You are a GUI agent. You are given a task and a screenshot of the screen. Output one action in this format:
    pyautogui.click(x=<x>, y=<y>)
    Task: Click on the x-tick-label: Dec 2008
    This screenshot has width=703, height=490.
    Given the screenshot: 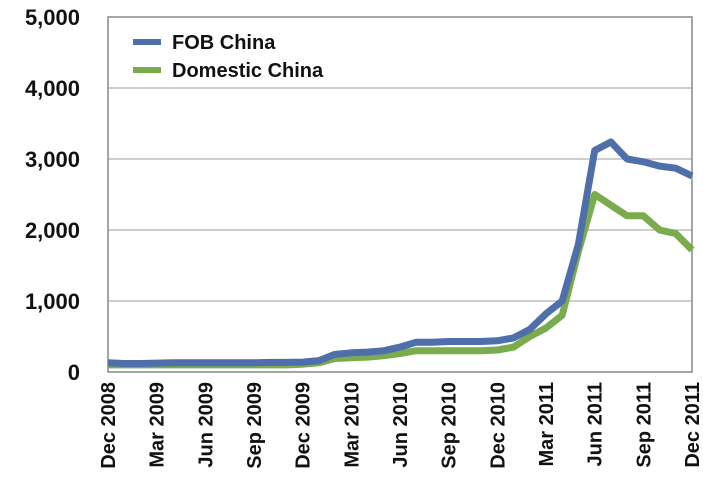 What is the action you would take?
    pyautogui.click(x=109, y=425)
    